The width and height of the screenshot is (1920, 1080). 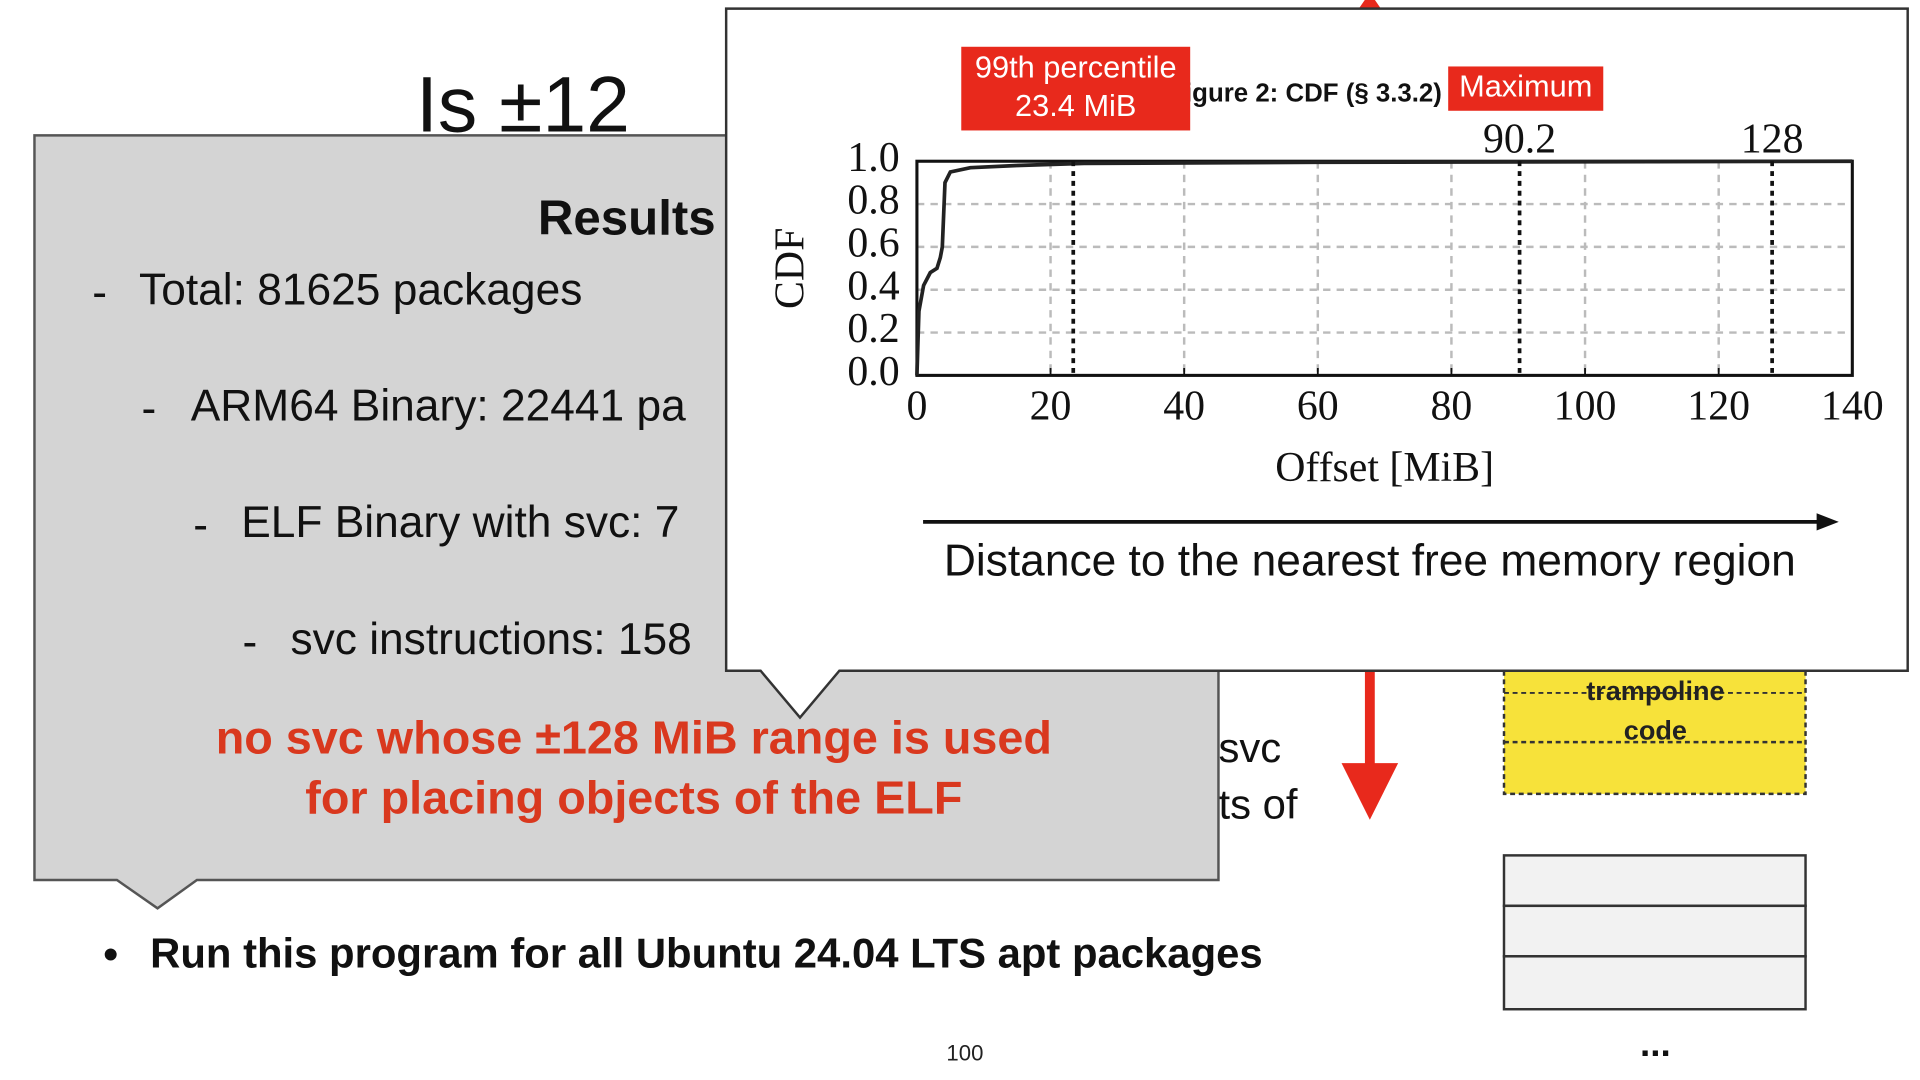 What do you see at coordinates (1519, 139) in the screenshot?
I see `marker-label: 90.2` at bounding box center [1519, 139].